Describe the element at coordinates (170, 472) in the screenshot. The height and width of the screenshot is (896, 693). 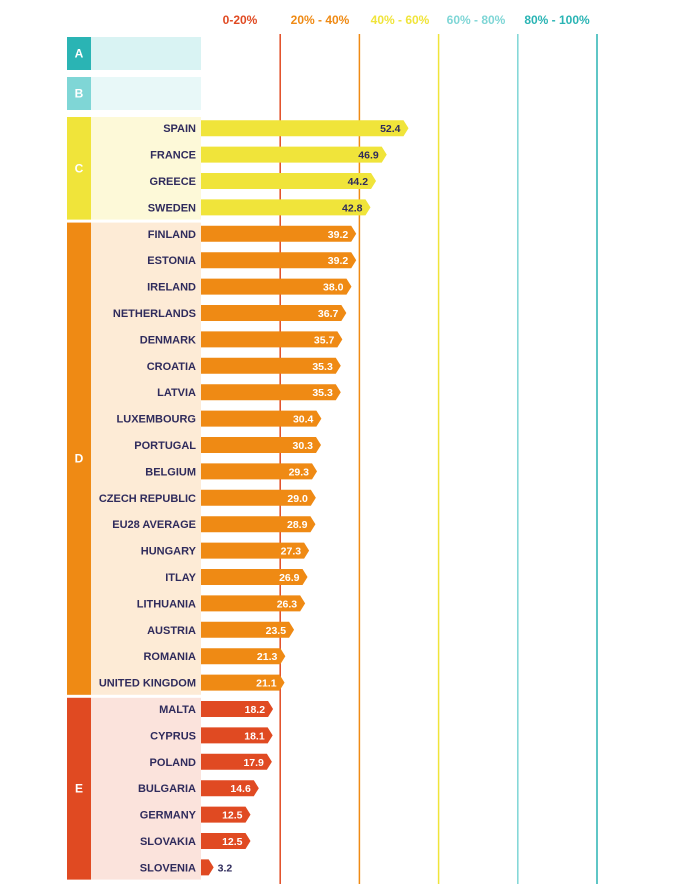
I see `country-label: BELGIUM` at that location.